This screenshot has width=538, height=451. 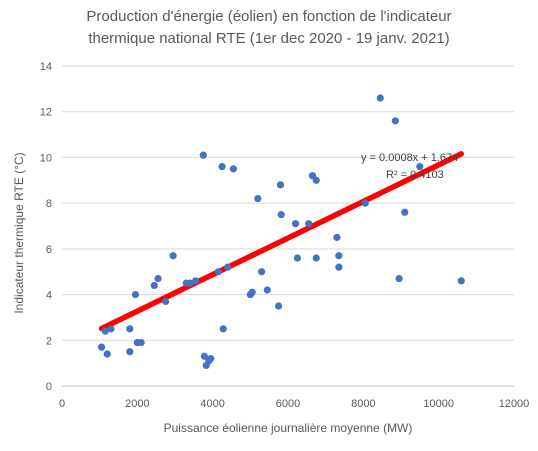 I want to click on x-tick-label: 2000, so click(x=137, y=404).